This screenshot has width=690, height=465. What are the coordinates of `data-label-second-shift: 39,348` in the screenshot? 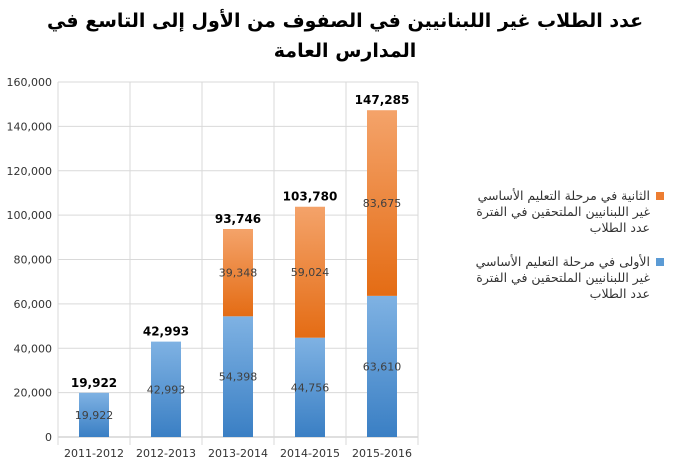 It's located at (238, 273).